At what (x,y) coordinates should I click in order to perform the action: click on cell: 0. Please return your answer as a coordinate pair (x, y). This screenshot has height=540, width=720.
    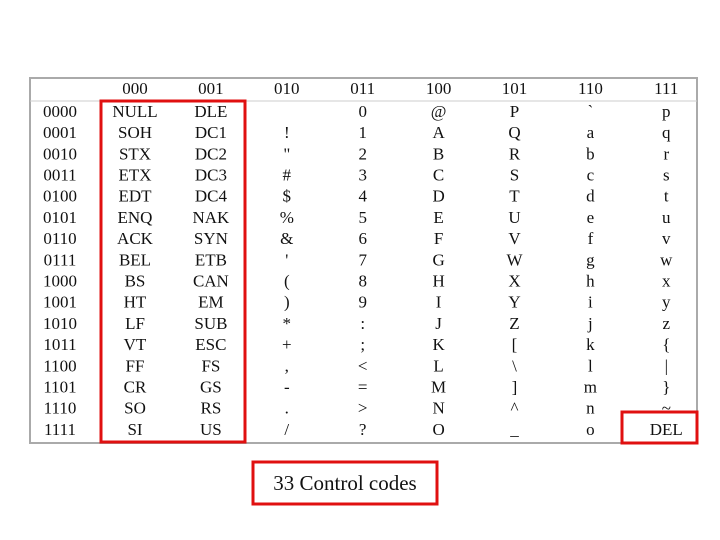
    Looking at the image, I should click on (362, 111).